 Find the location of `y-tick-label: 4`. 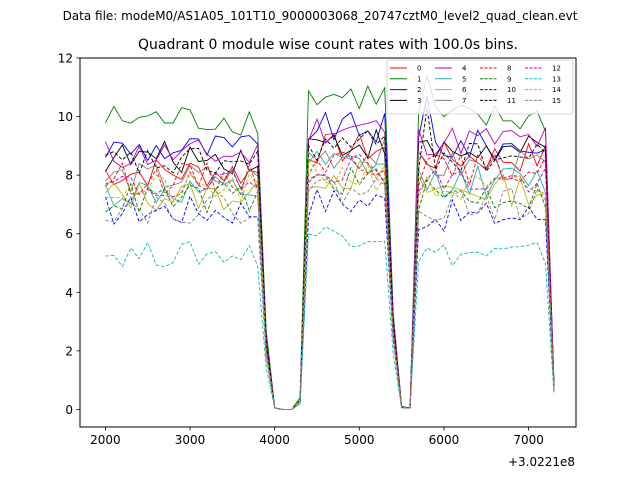

y-tick-label: 4 is located at coordinates (69, 293).